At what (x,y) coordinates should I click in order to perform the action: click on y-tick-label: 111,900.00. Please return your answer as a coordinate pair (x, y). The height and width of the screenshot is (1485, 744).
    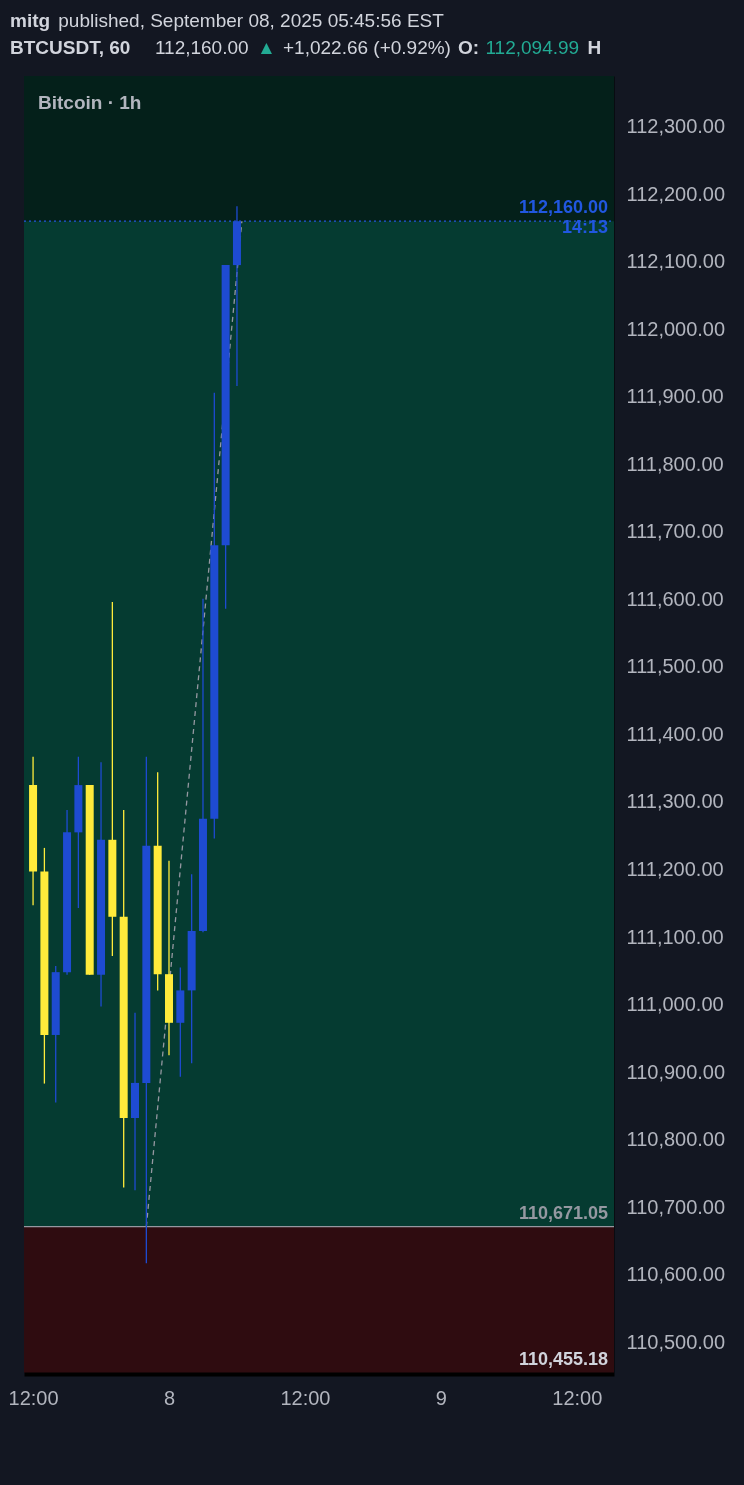
    Looking at the image, I should click on (675, 396).